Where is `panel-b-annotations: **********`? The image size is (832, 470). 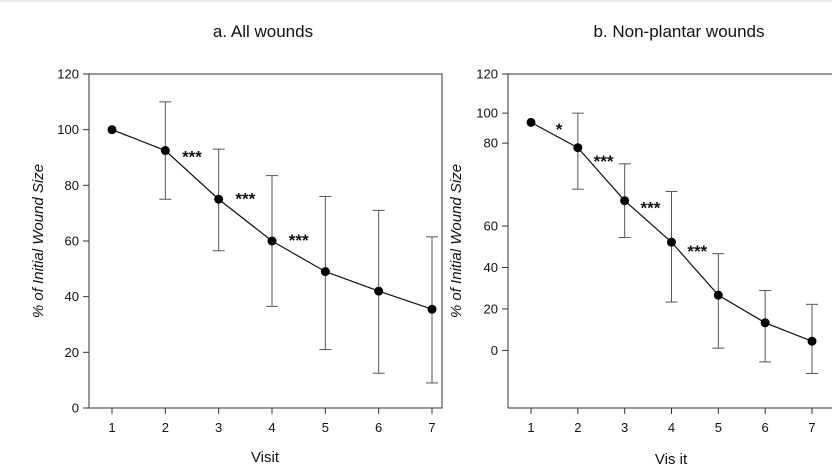 panel-b-annotations: ********** is located at coordinates (632, 190).